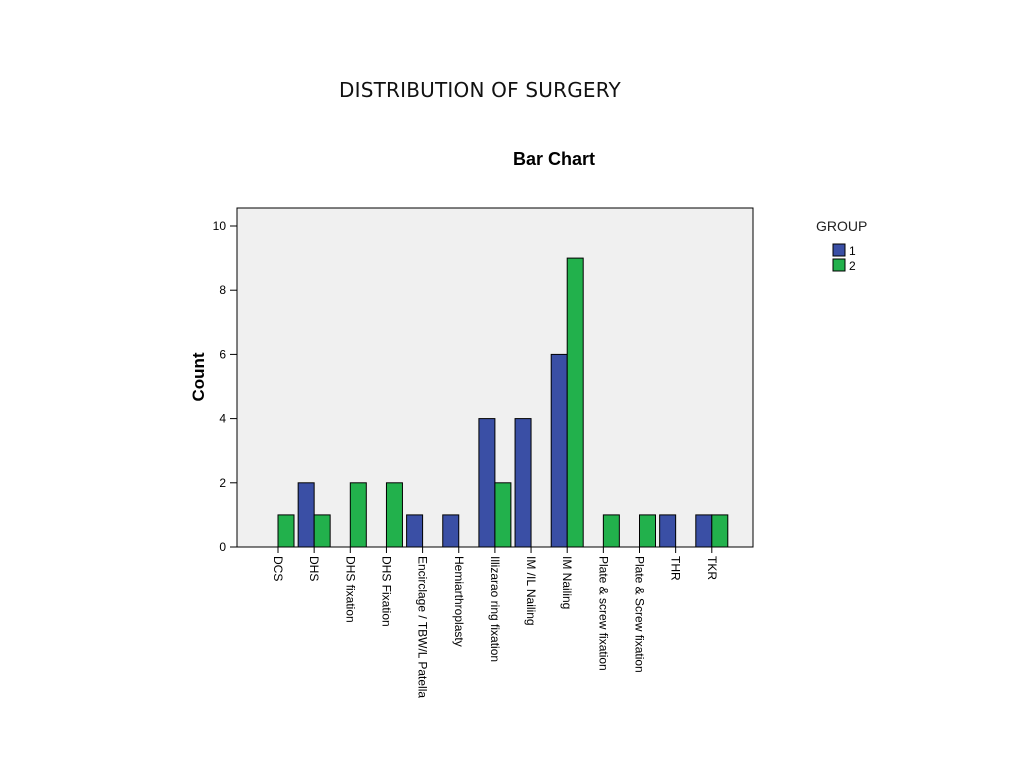 This screenshot has width=1024, height=768. I want to click on y-tick-label: 0, so click(222, 547).